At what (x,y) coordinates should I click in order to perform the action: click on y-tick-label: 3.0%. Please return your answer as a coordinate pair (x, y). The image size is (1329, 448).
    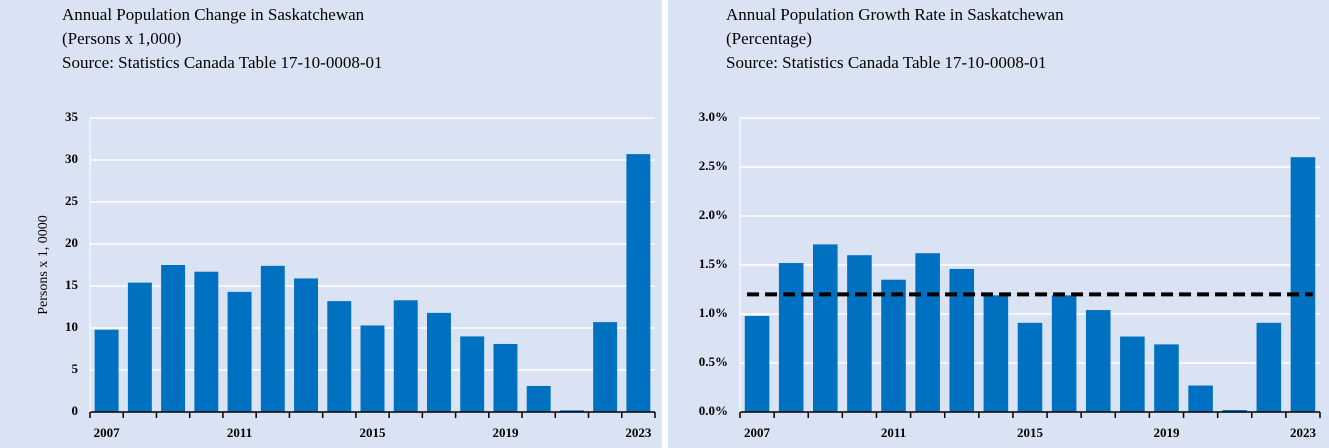
    Looking at the image, I should click on (713, 116).